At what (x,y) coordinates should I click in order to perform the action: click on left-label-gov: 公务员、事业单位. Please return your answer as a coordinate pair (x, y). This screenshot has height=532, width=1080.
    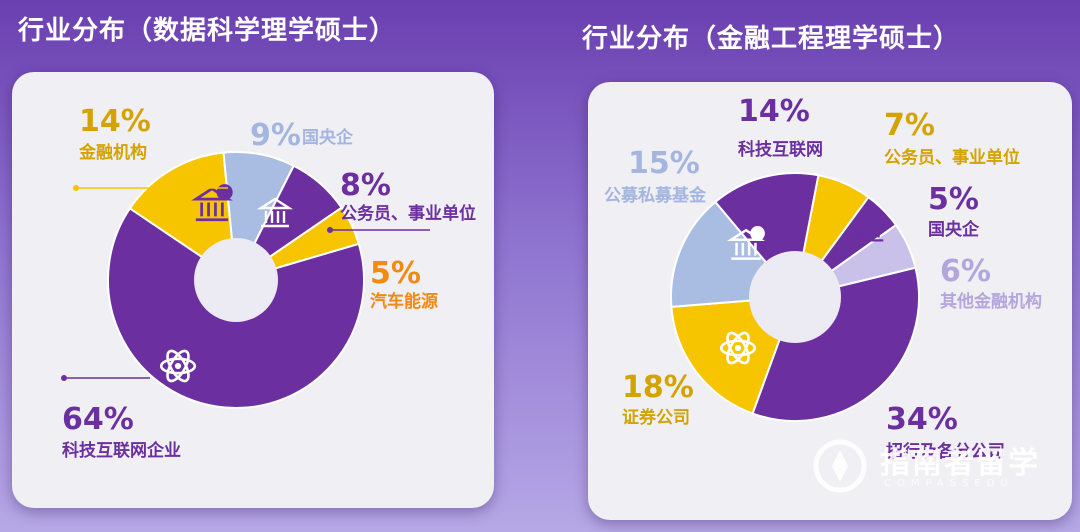
    Looking at the image, I should click on (408, 214).